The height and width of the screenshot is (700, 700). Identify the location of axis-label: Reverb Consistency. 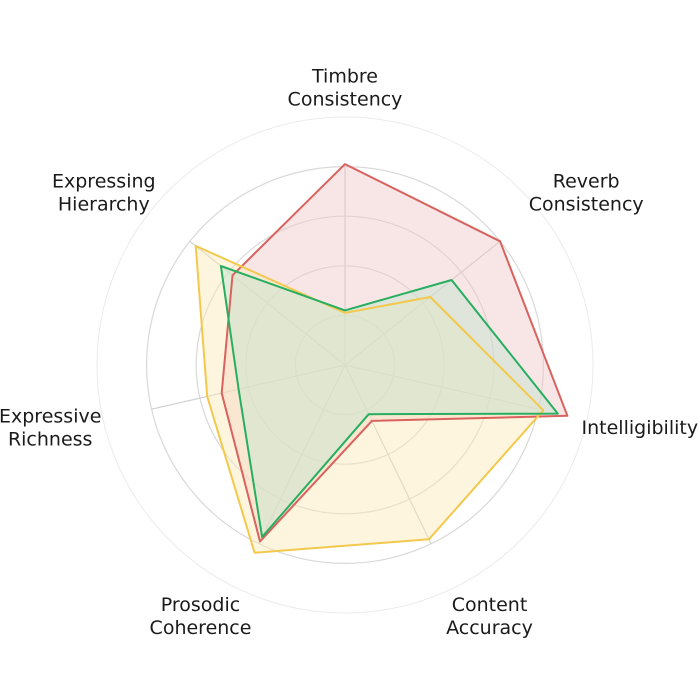
(586, 192).